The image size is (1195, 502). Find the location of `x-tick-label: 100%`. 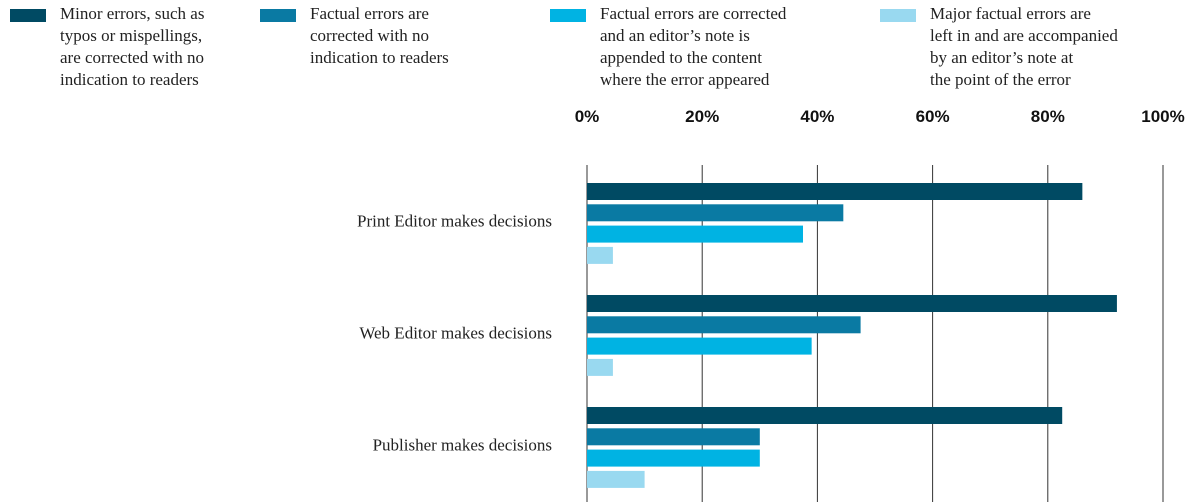

x-tick-label: 100% is located at coordinates (1162, 116).